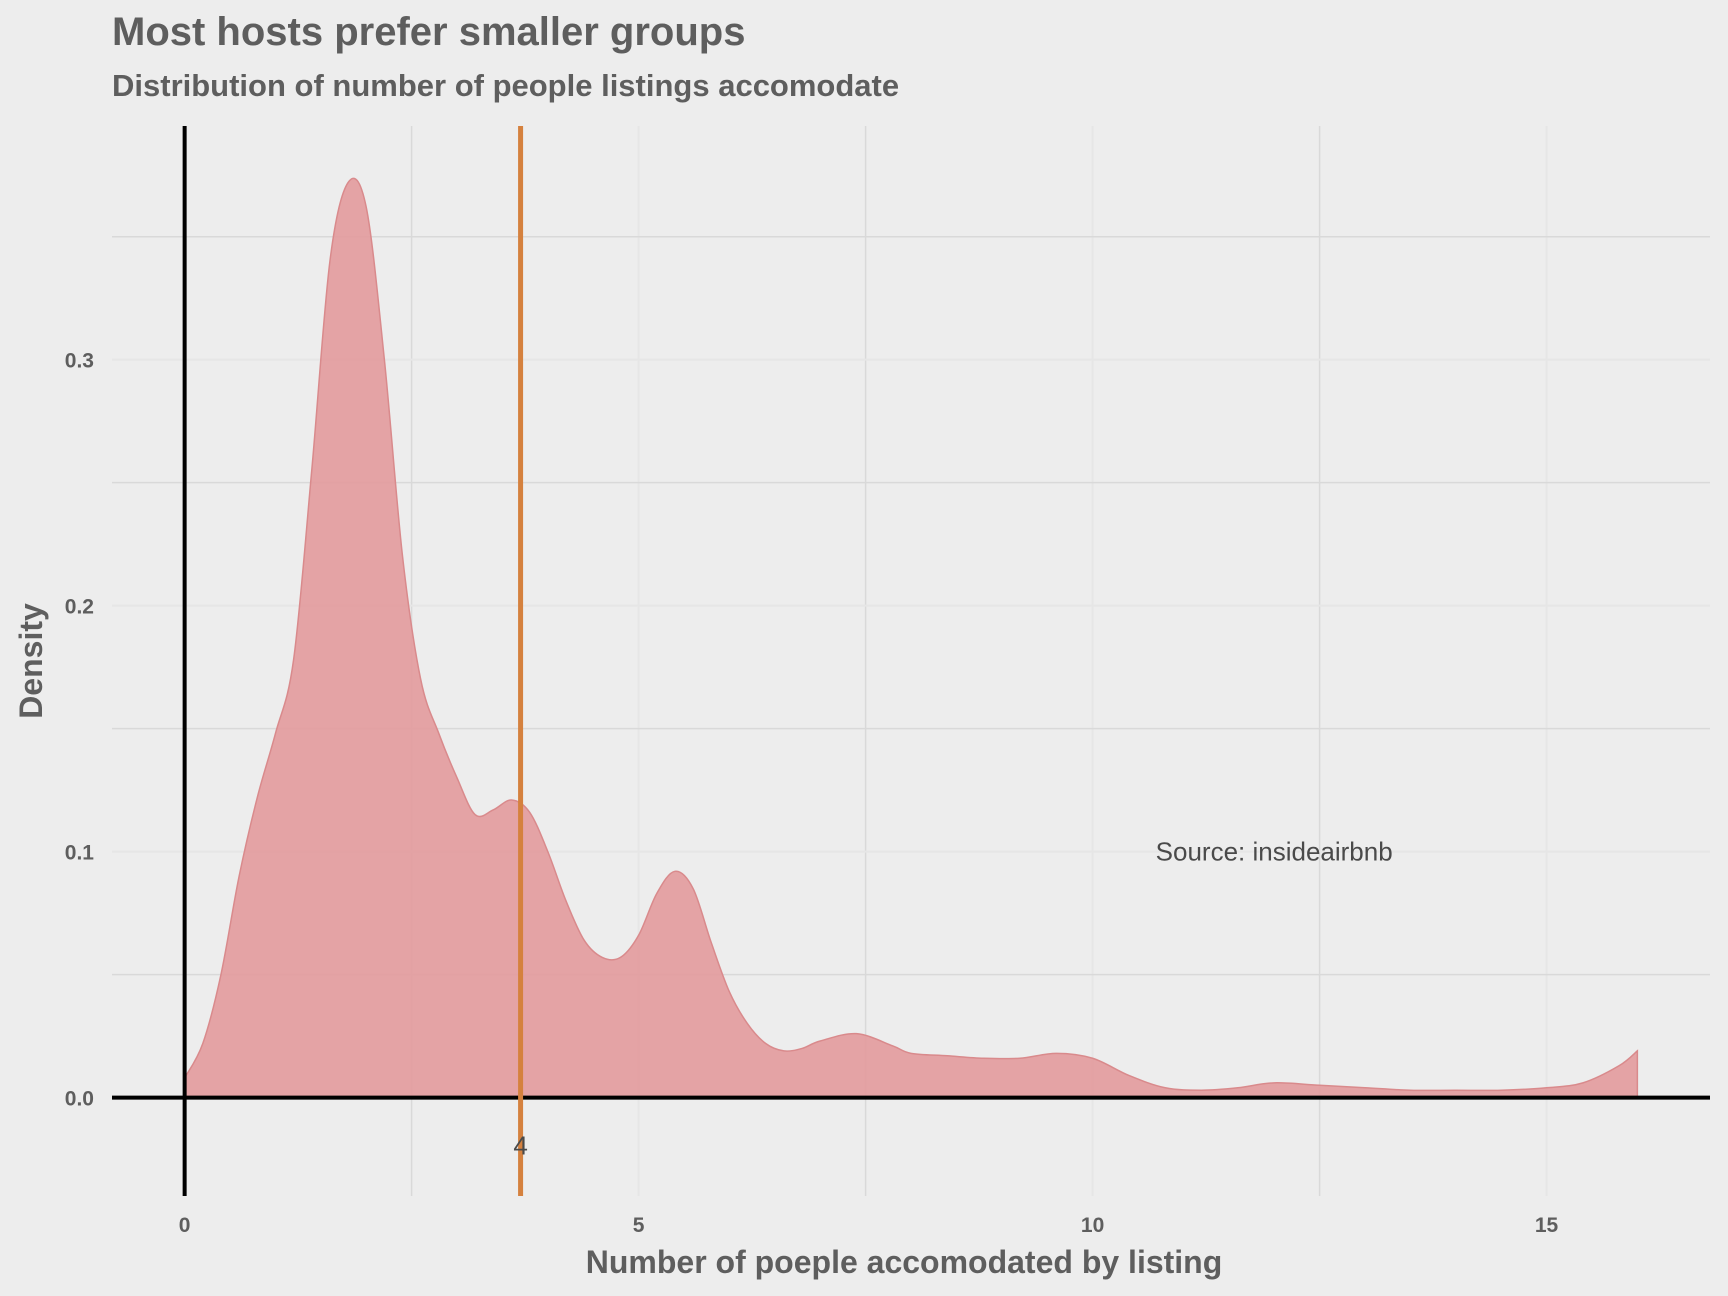  I want to click on x-tick-label: 10, so click(1092, 1225).